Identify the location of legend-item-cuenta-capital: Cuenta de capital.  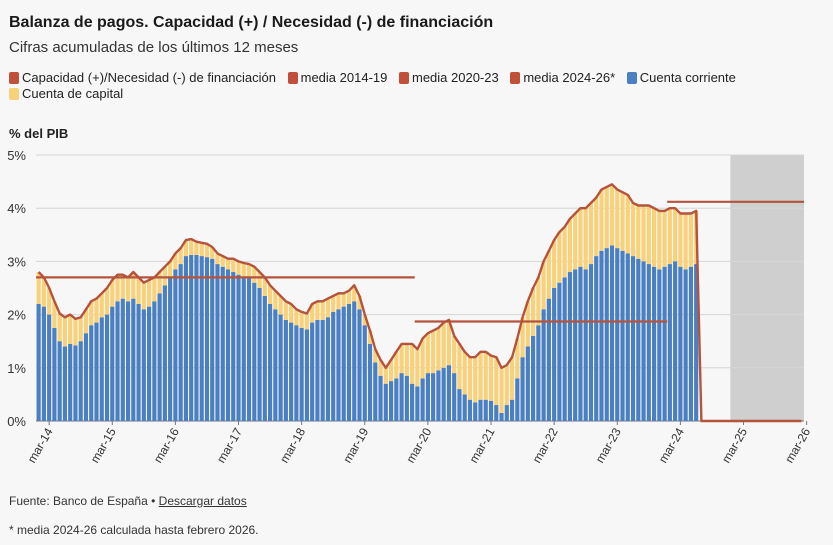
(66, 94).